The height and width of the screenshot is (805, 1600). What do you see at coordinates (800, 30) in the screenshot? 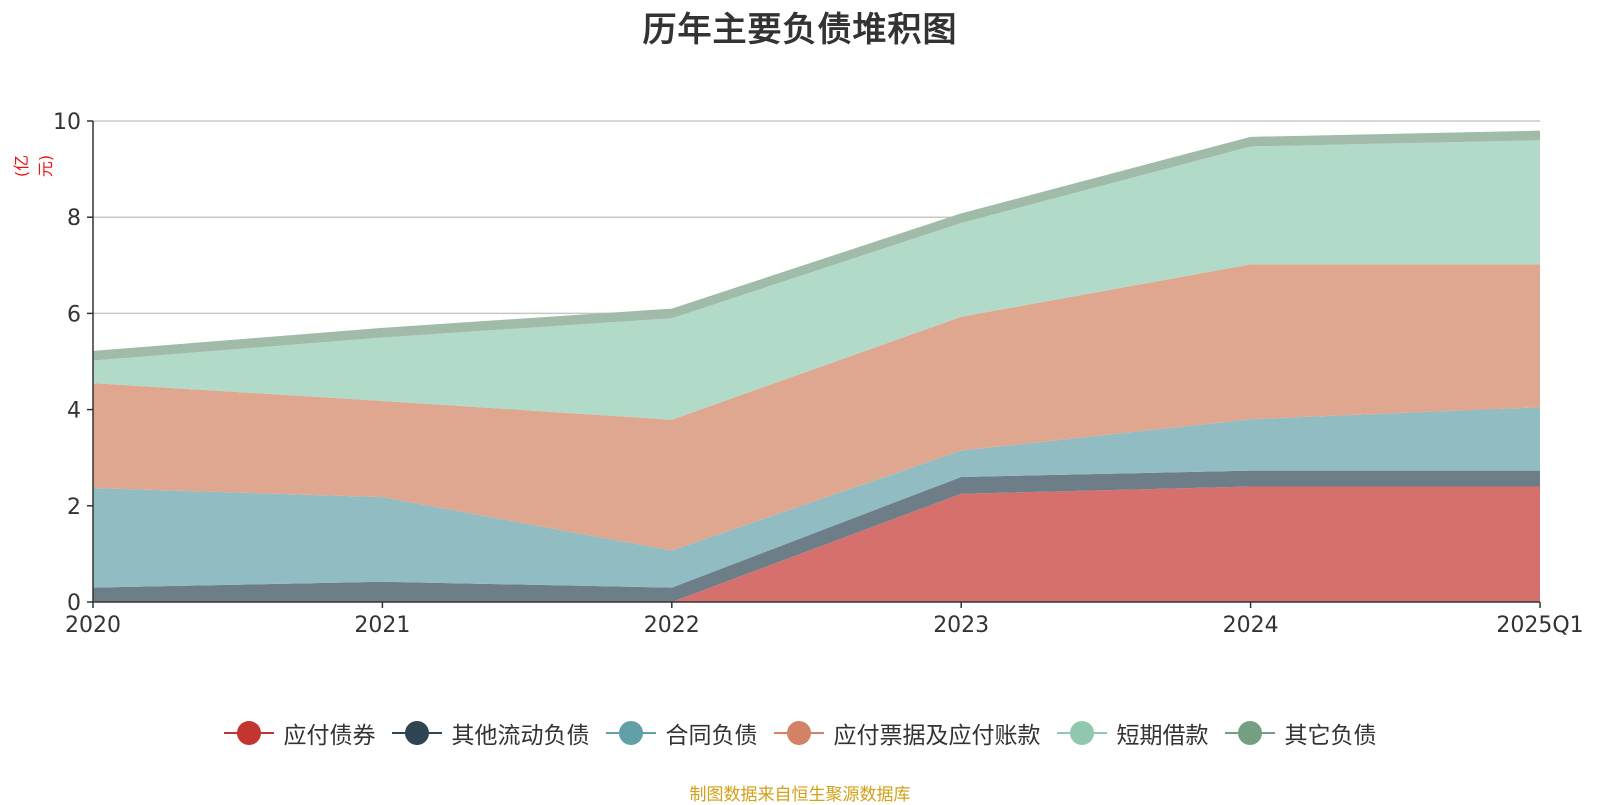
I see `chart-title: 历年主要负债堆积图` at bounding box center [800, 30].